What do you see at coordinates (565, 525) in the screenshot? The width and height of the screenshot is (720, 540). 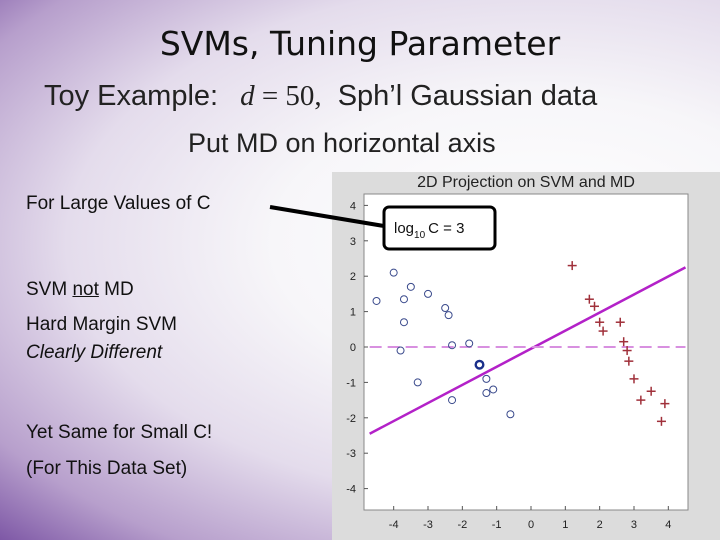 I see `x-tick-label: 1` at bounding box center [565, 525].